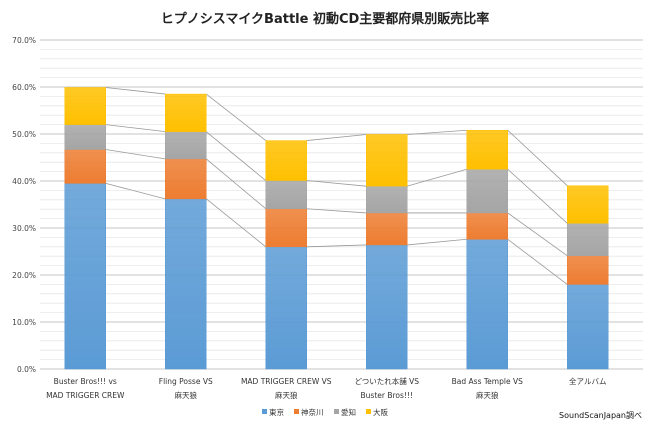 This screenshot has width=650, height=427. What do you see at coordinates (380, 412) in the screenshot?
I see `legend-label: 大阪` at bounding box center [380, 412].